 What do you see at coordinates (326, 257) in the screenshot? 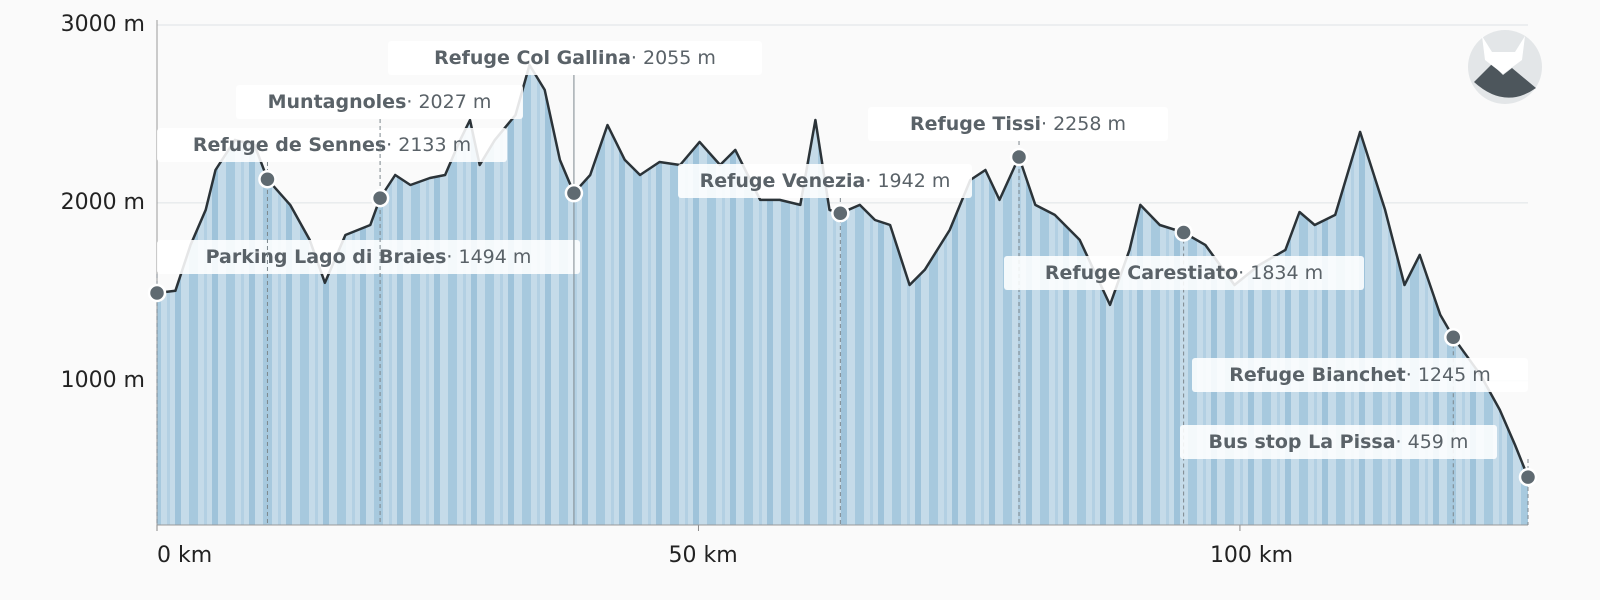
I see `waypoint-name: Parking Lago di Braies` at bounding box center [326, 257].